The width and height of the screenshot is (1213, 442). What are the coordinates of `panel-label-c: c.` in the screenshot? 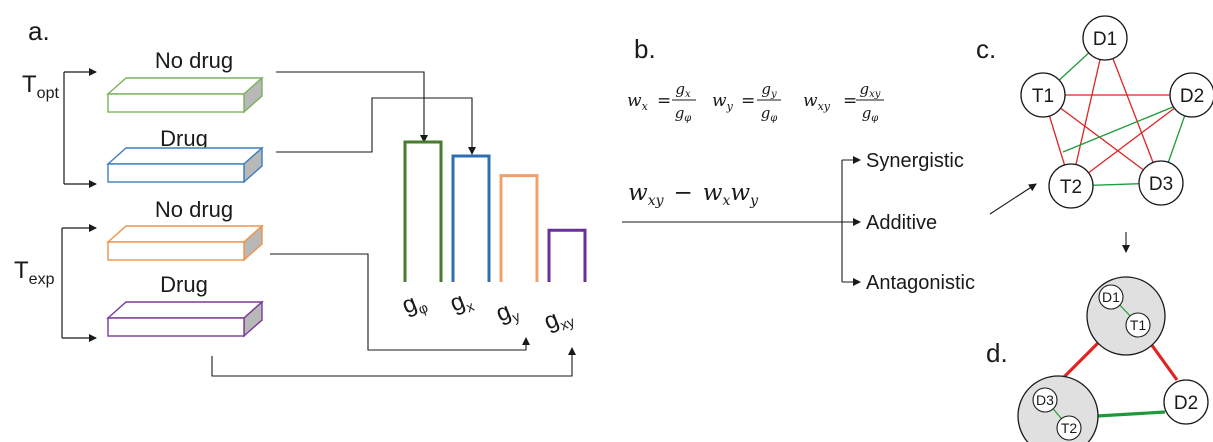 It's located at (986, 49).